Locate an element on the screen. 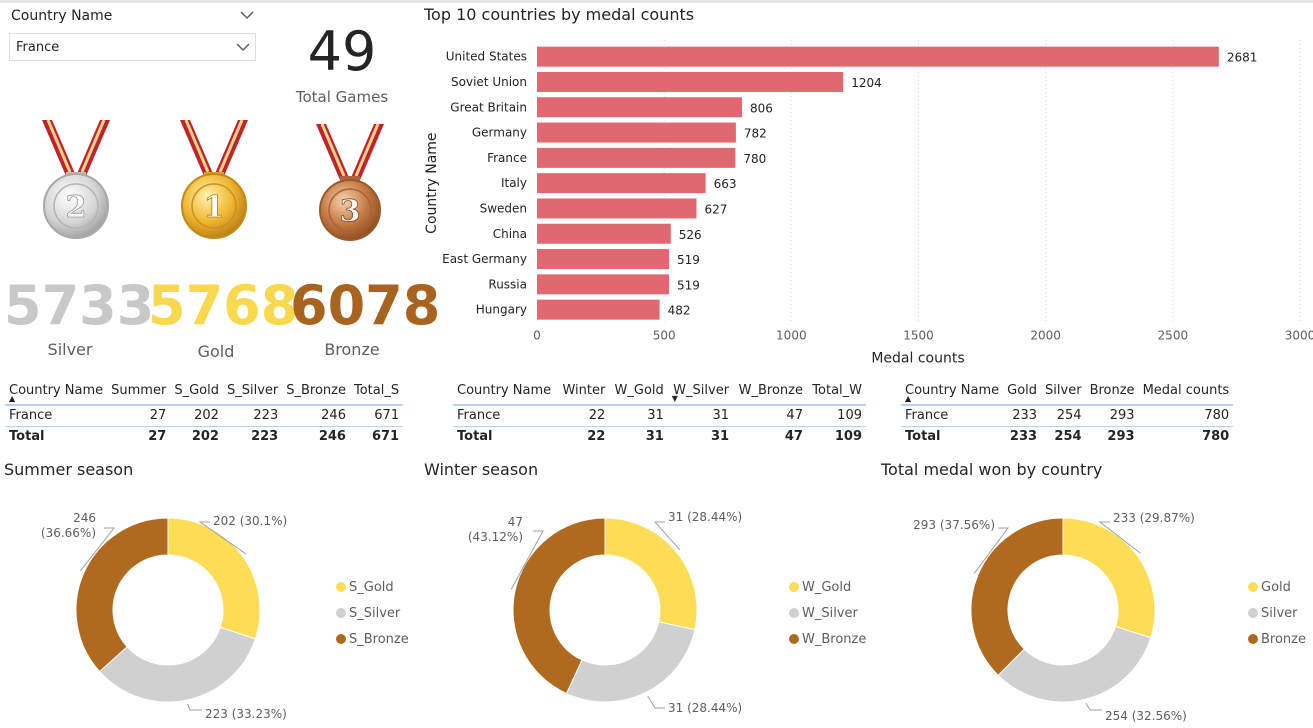  dropdown-selected-value: France is located at coordinates (38, 47).